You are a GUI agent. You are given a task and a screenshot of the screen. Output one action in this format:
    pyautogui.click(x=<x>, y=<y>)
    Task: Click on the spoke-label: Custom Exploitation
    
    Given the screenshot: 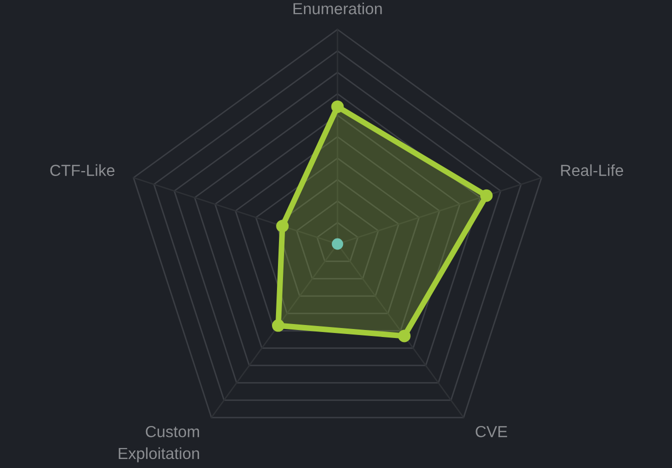 What is the action you would take?
    pyautogui.click(x=159, y=444)
    